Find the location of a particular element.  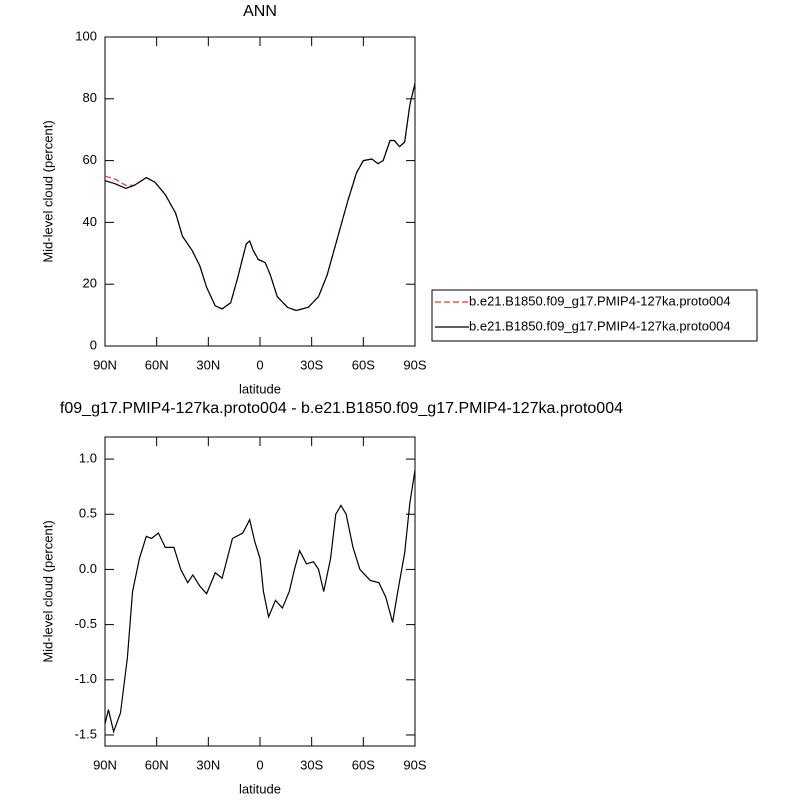

y-tick-label: 1.0 is located at coordinates (88, 458).